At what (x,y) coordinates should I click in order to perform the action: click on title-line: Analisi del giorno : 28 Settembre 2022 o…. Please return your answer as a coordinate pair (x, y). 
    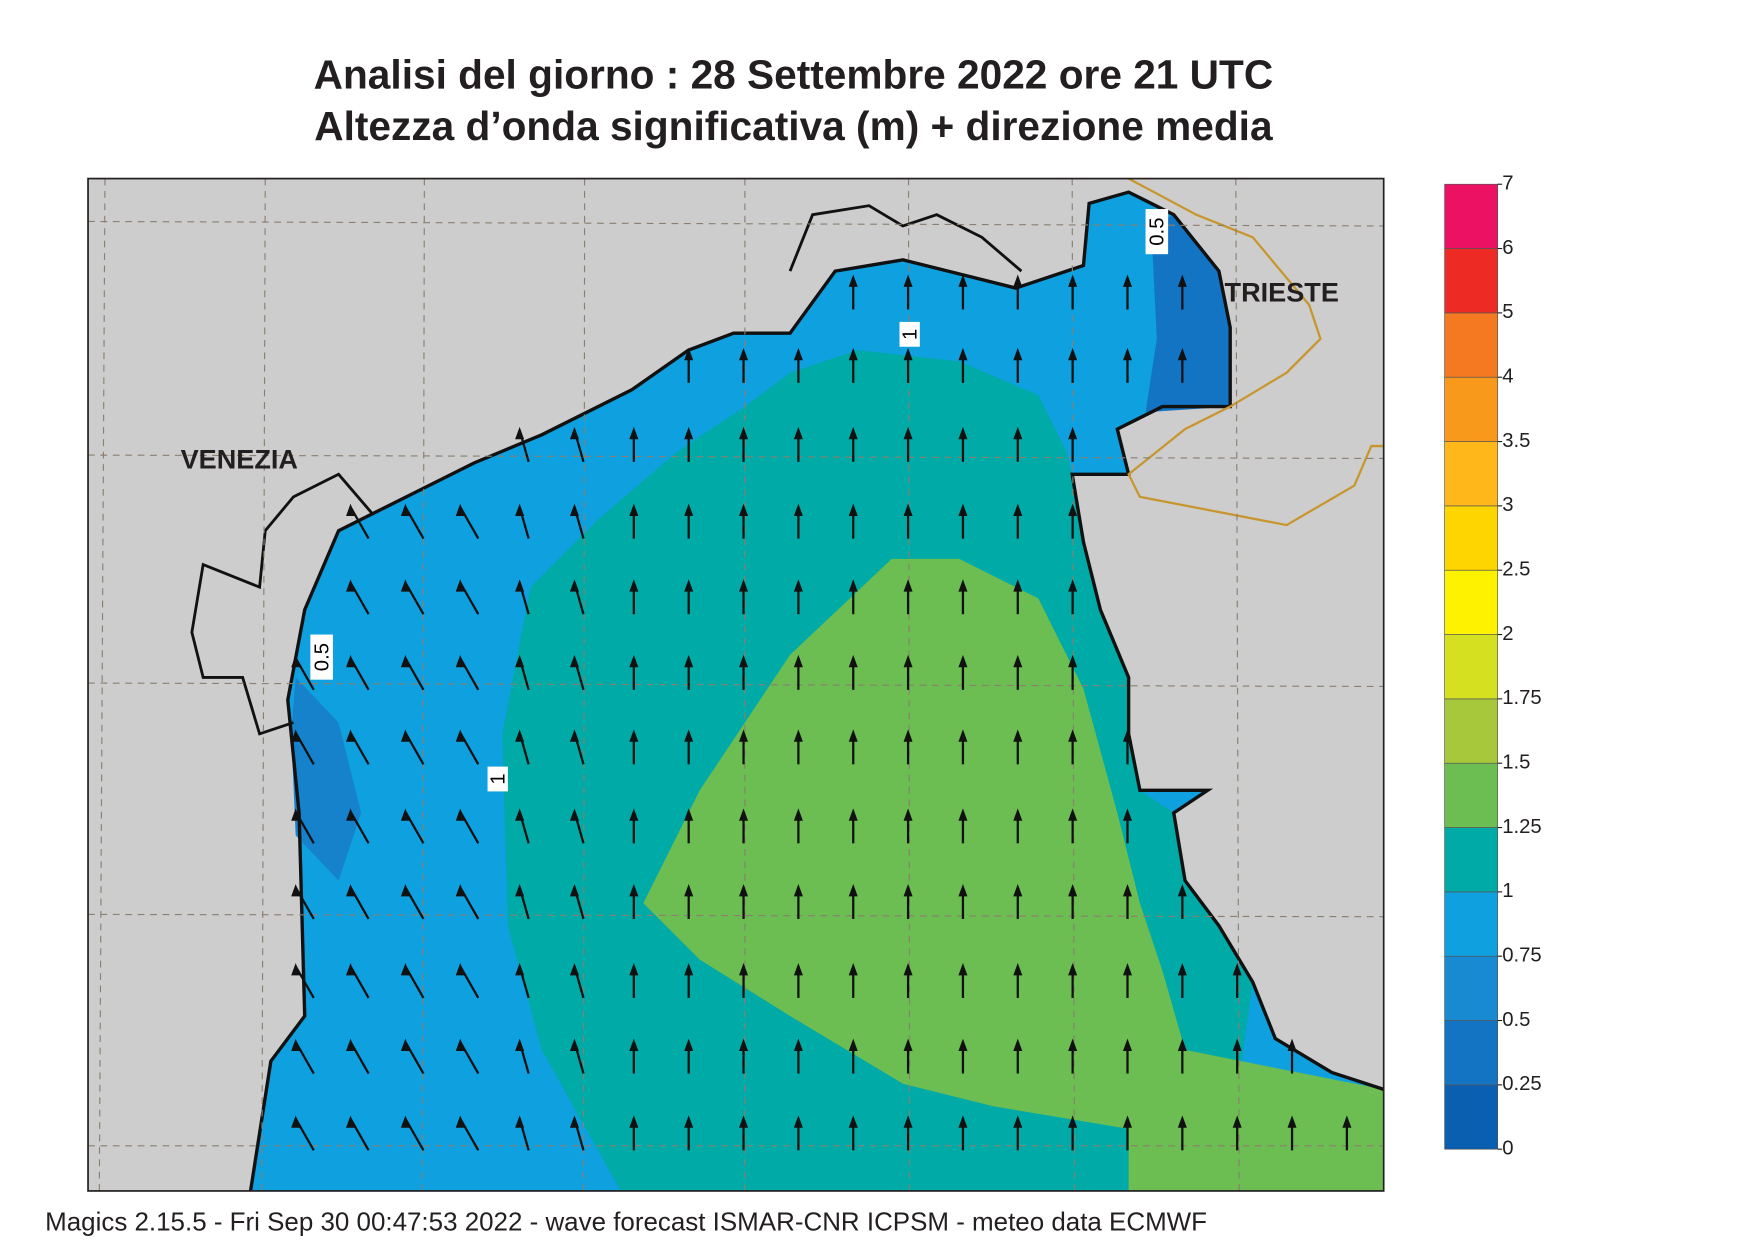
    Looking at the image, I should click on (794, 74).